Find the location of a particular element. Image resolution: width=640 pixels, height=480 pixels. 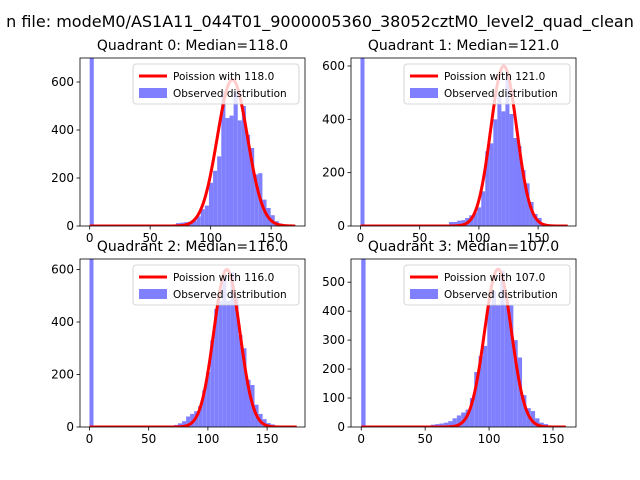

legend: Poission with 107.0 Observed distribution is located at coordinates (487, 285).